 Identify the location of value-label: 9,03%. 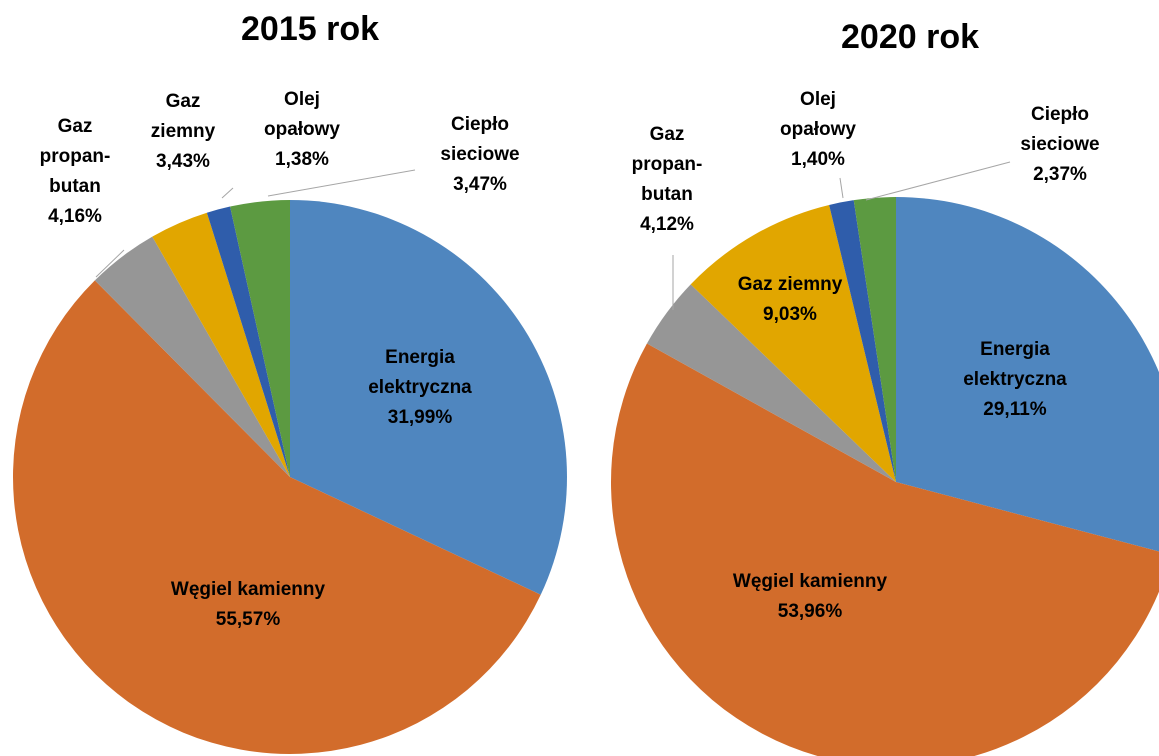
(790, 314).